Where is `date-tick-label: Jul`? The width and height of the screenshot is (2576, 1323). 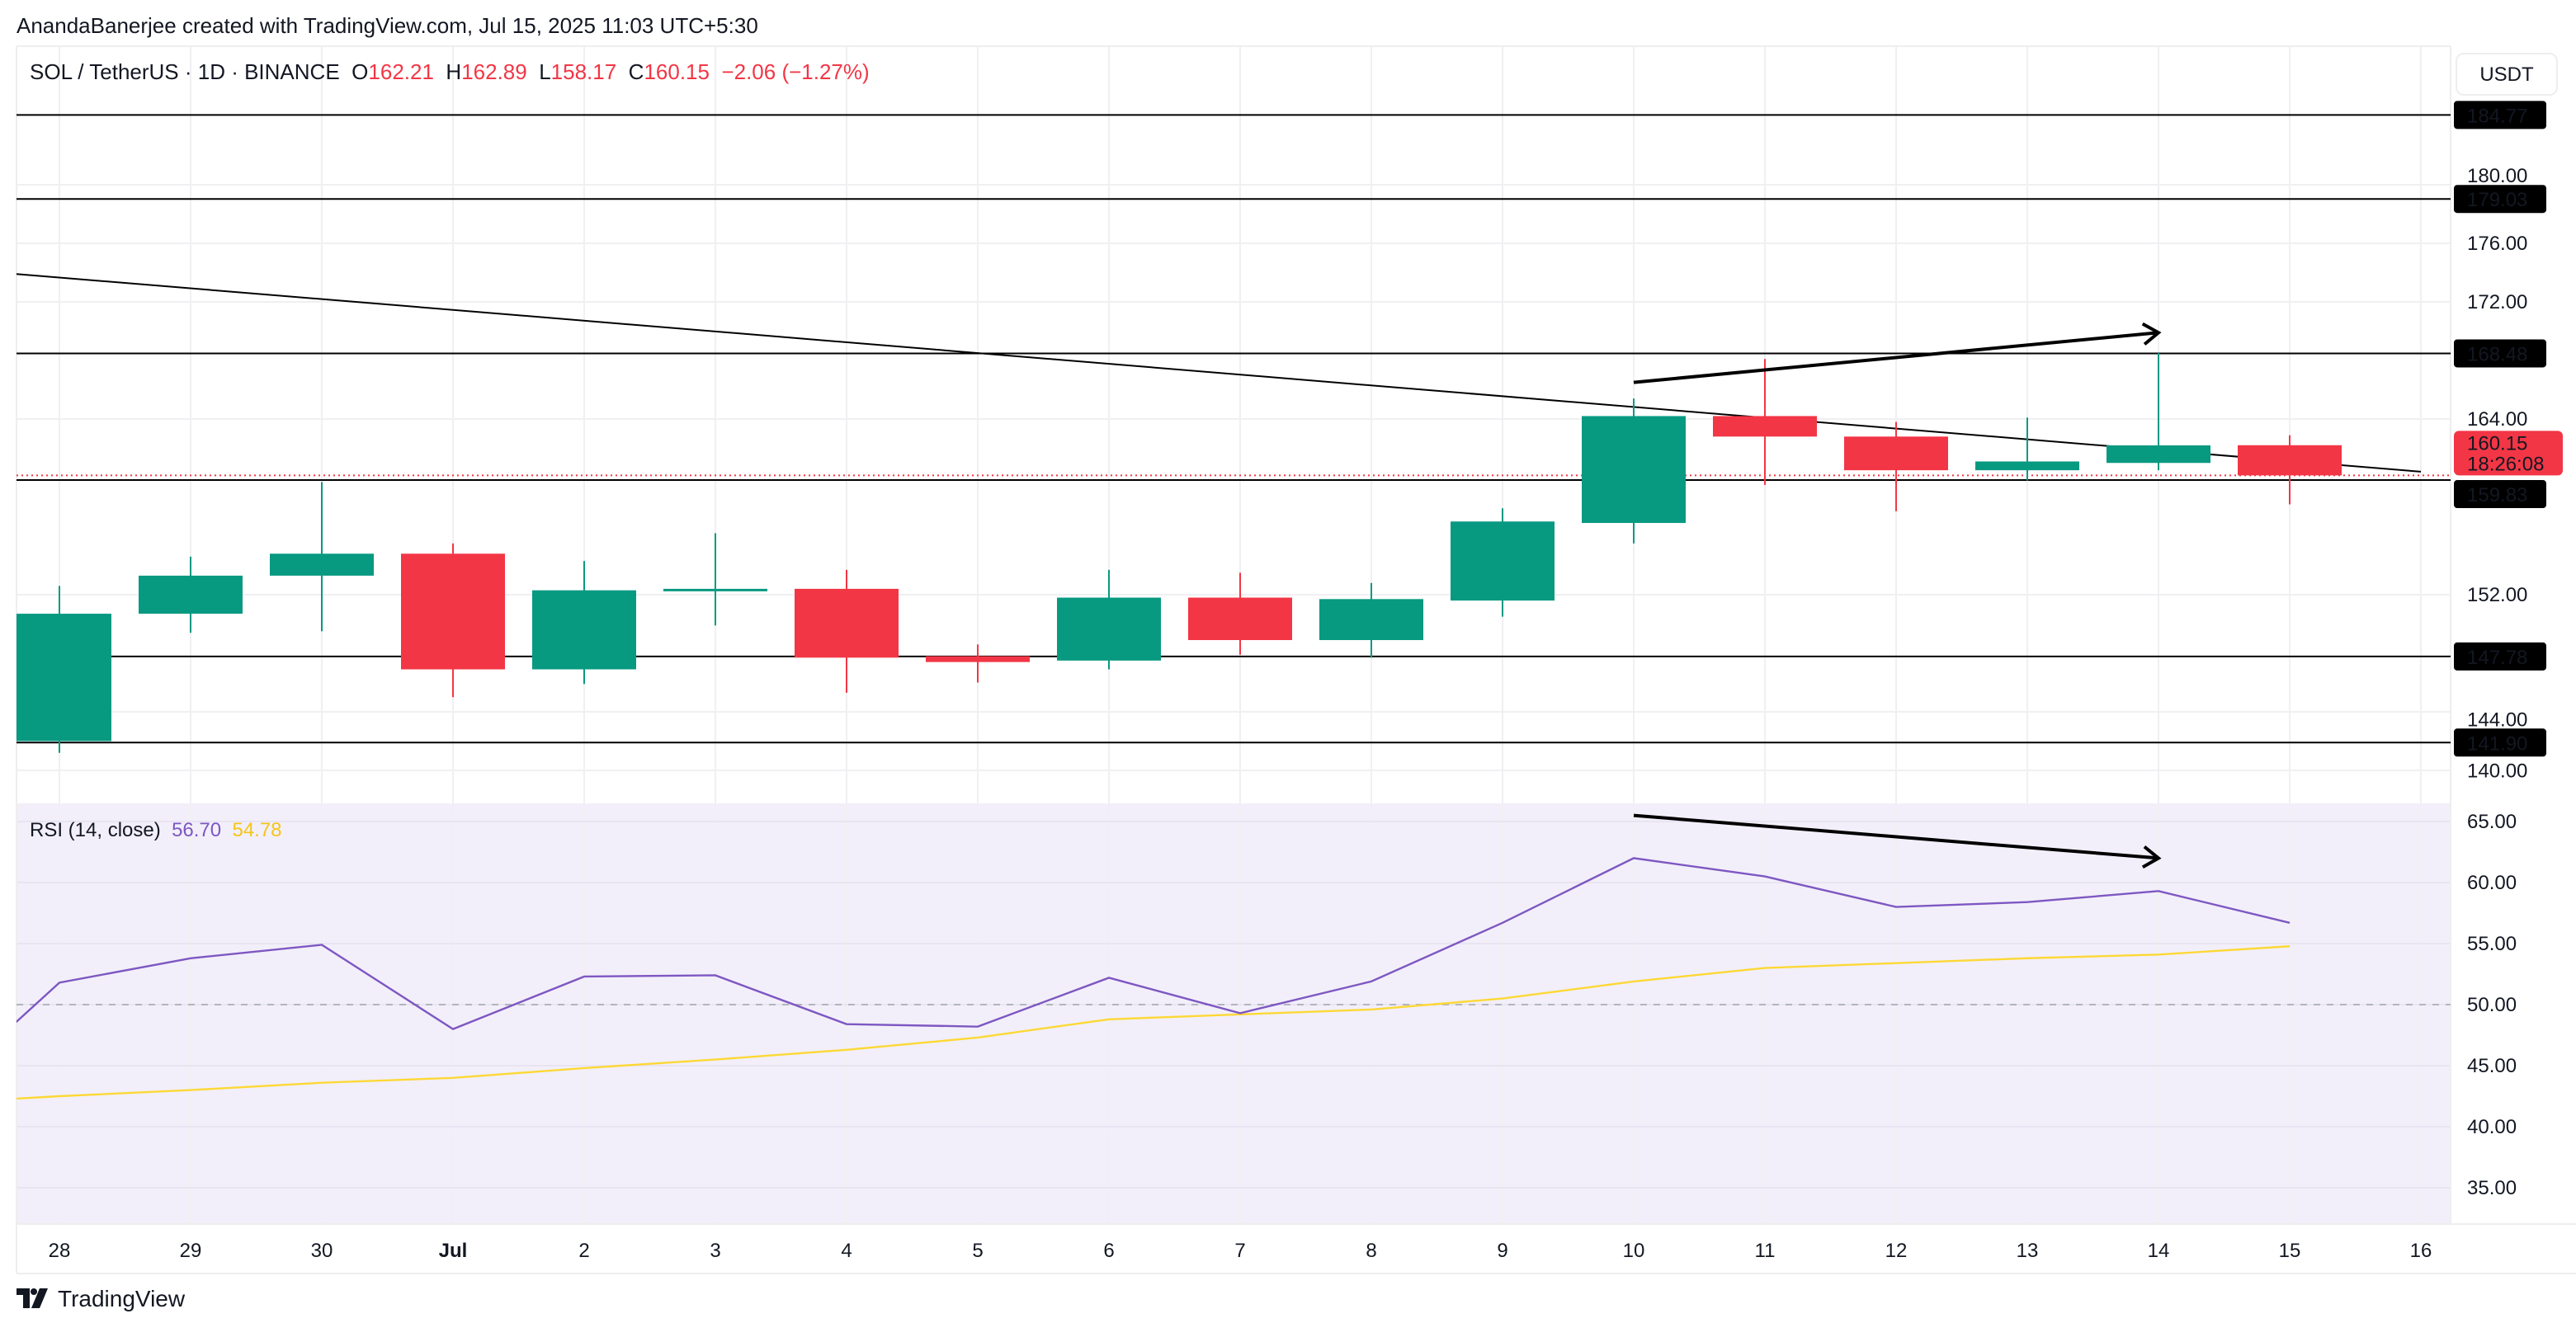
date-tick-label: Jul is located at coordinates (453, 1251).